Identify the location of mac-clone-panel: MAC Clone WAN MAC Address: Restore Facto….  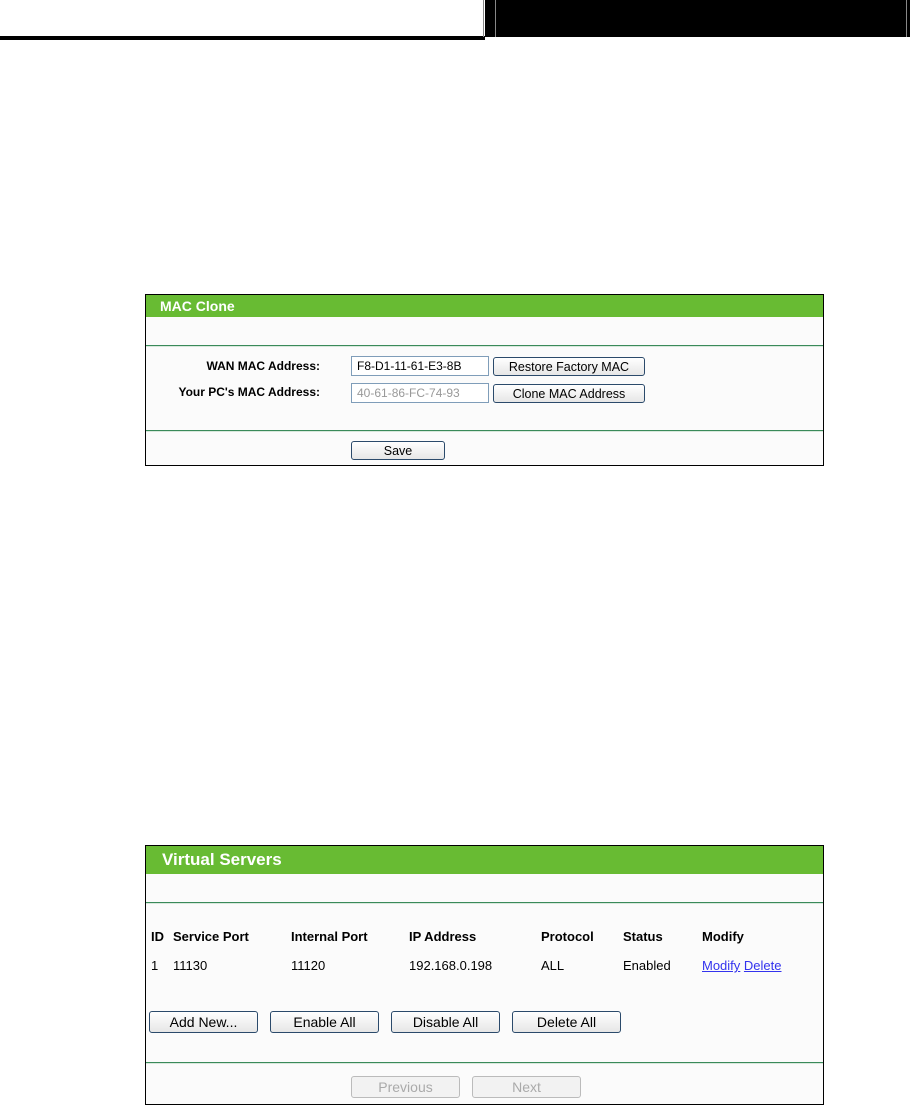
(484, 380).